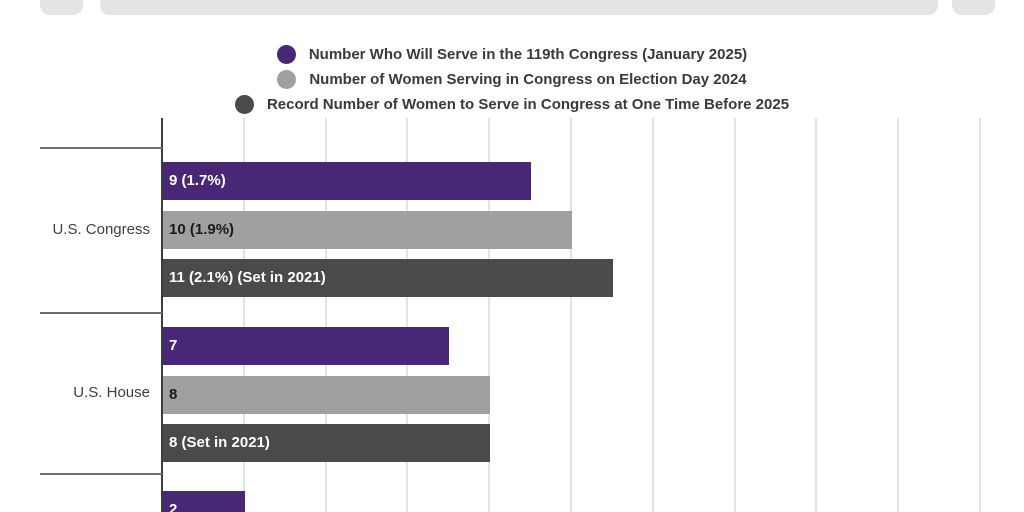 The image size is (1024, 512). I want to click on bar-value-label: 11 (2.1%) (Set in 2021), so click(247, 277).